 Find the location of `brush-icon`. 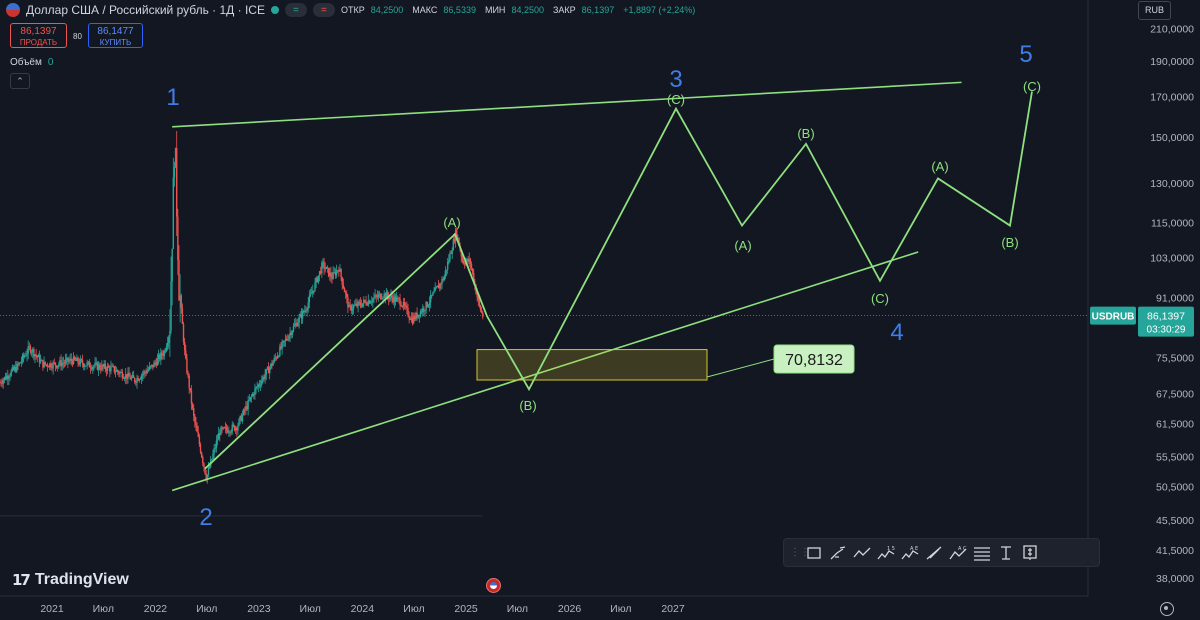

brush-icon is located at coordinates (837, 552).